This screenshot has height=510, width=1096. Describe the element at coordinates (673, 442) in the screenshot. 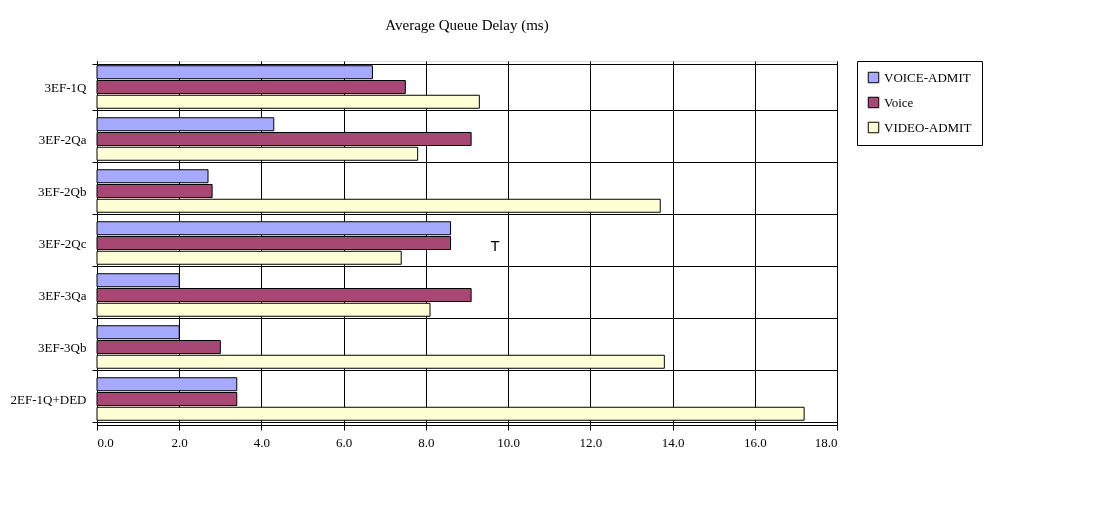

I see `x-tick-label: 14.0` at that location.